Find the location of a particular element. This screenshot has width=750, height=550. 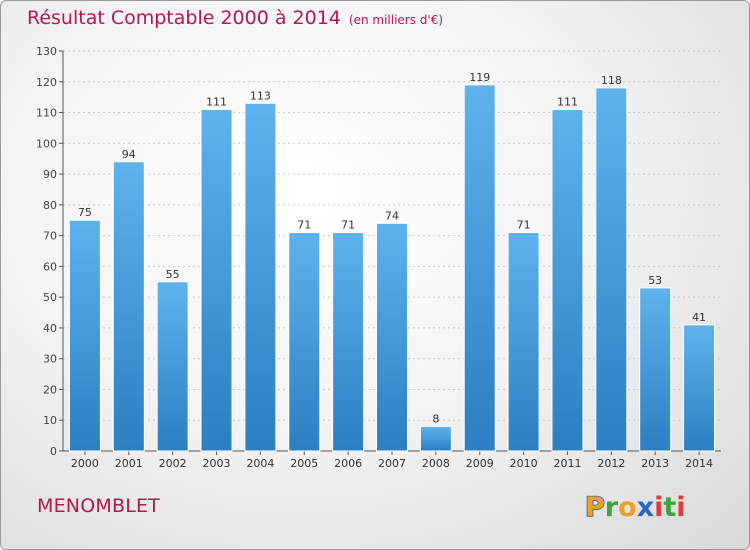

y-tick-label: 70 is located at coordinates (50, 236).